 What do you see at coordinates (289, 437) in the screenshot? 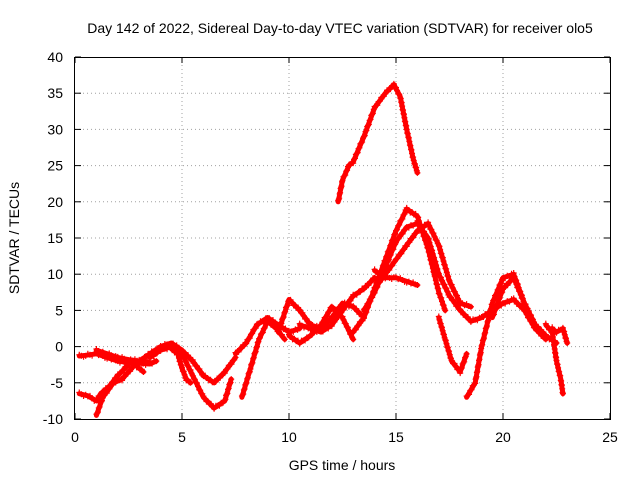
I see `x-tick-label: 10` at bounding box center [289, 437].